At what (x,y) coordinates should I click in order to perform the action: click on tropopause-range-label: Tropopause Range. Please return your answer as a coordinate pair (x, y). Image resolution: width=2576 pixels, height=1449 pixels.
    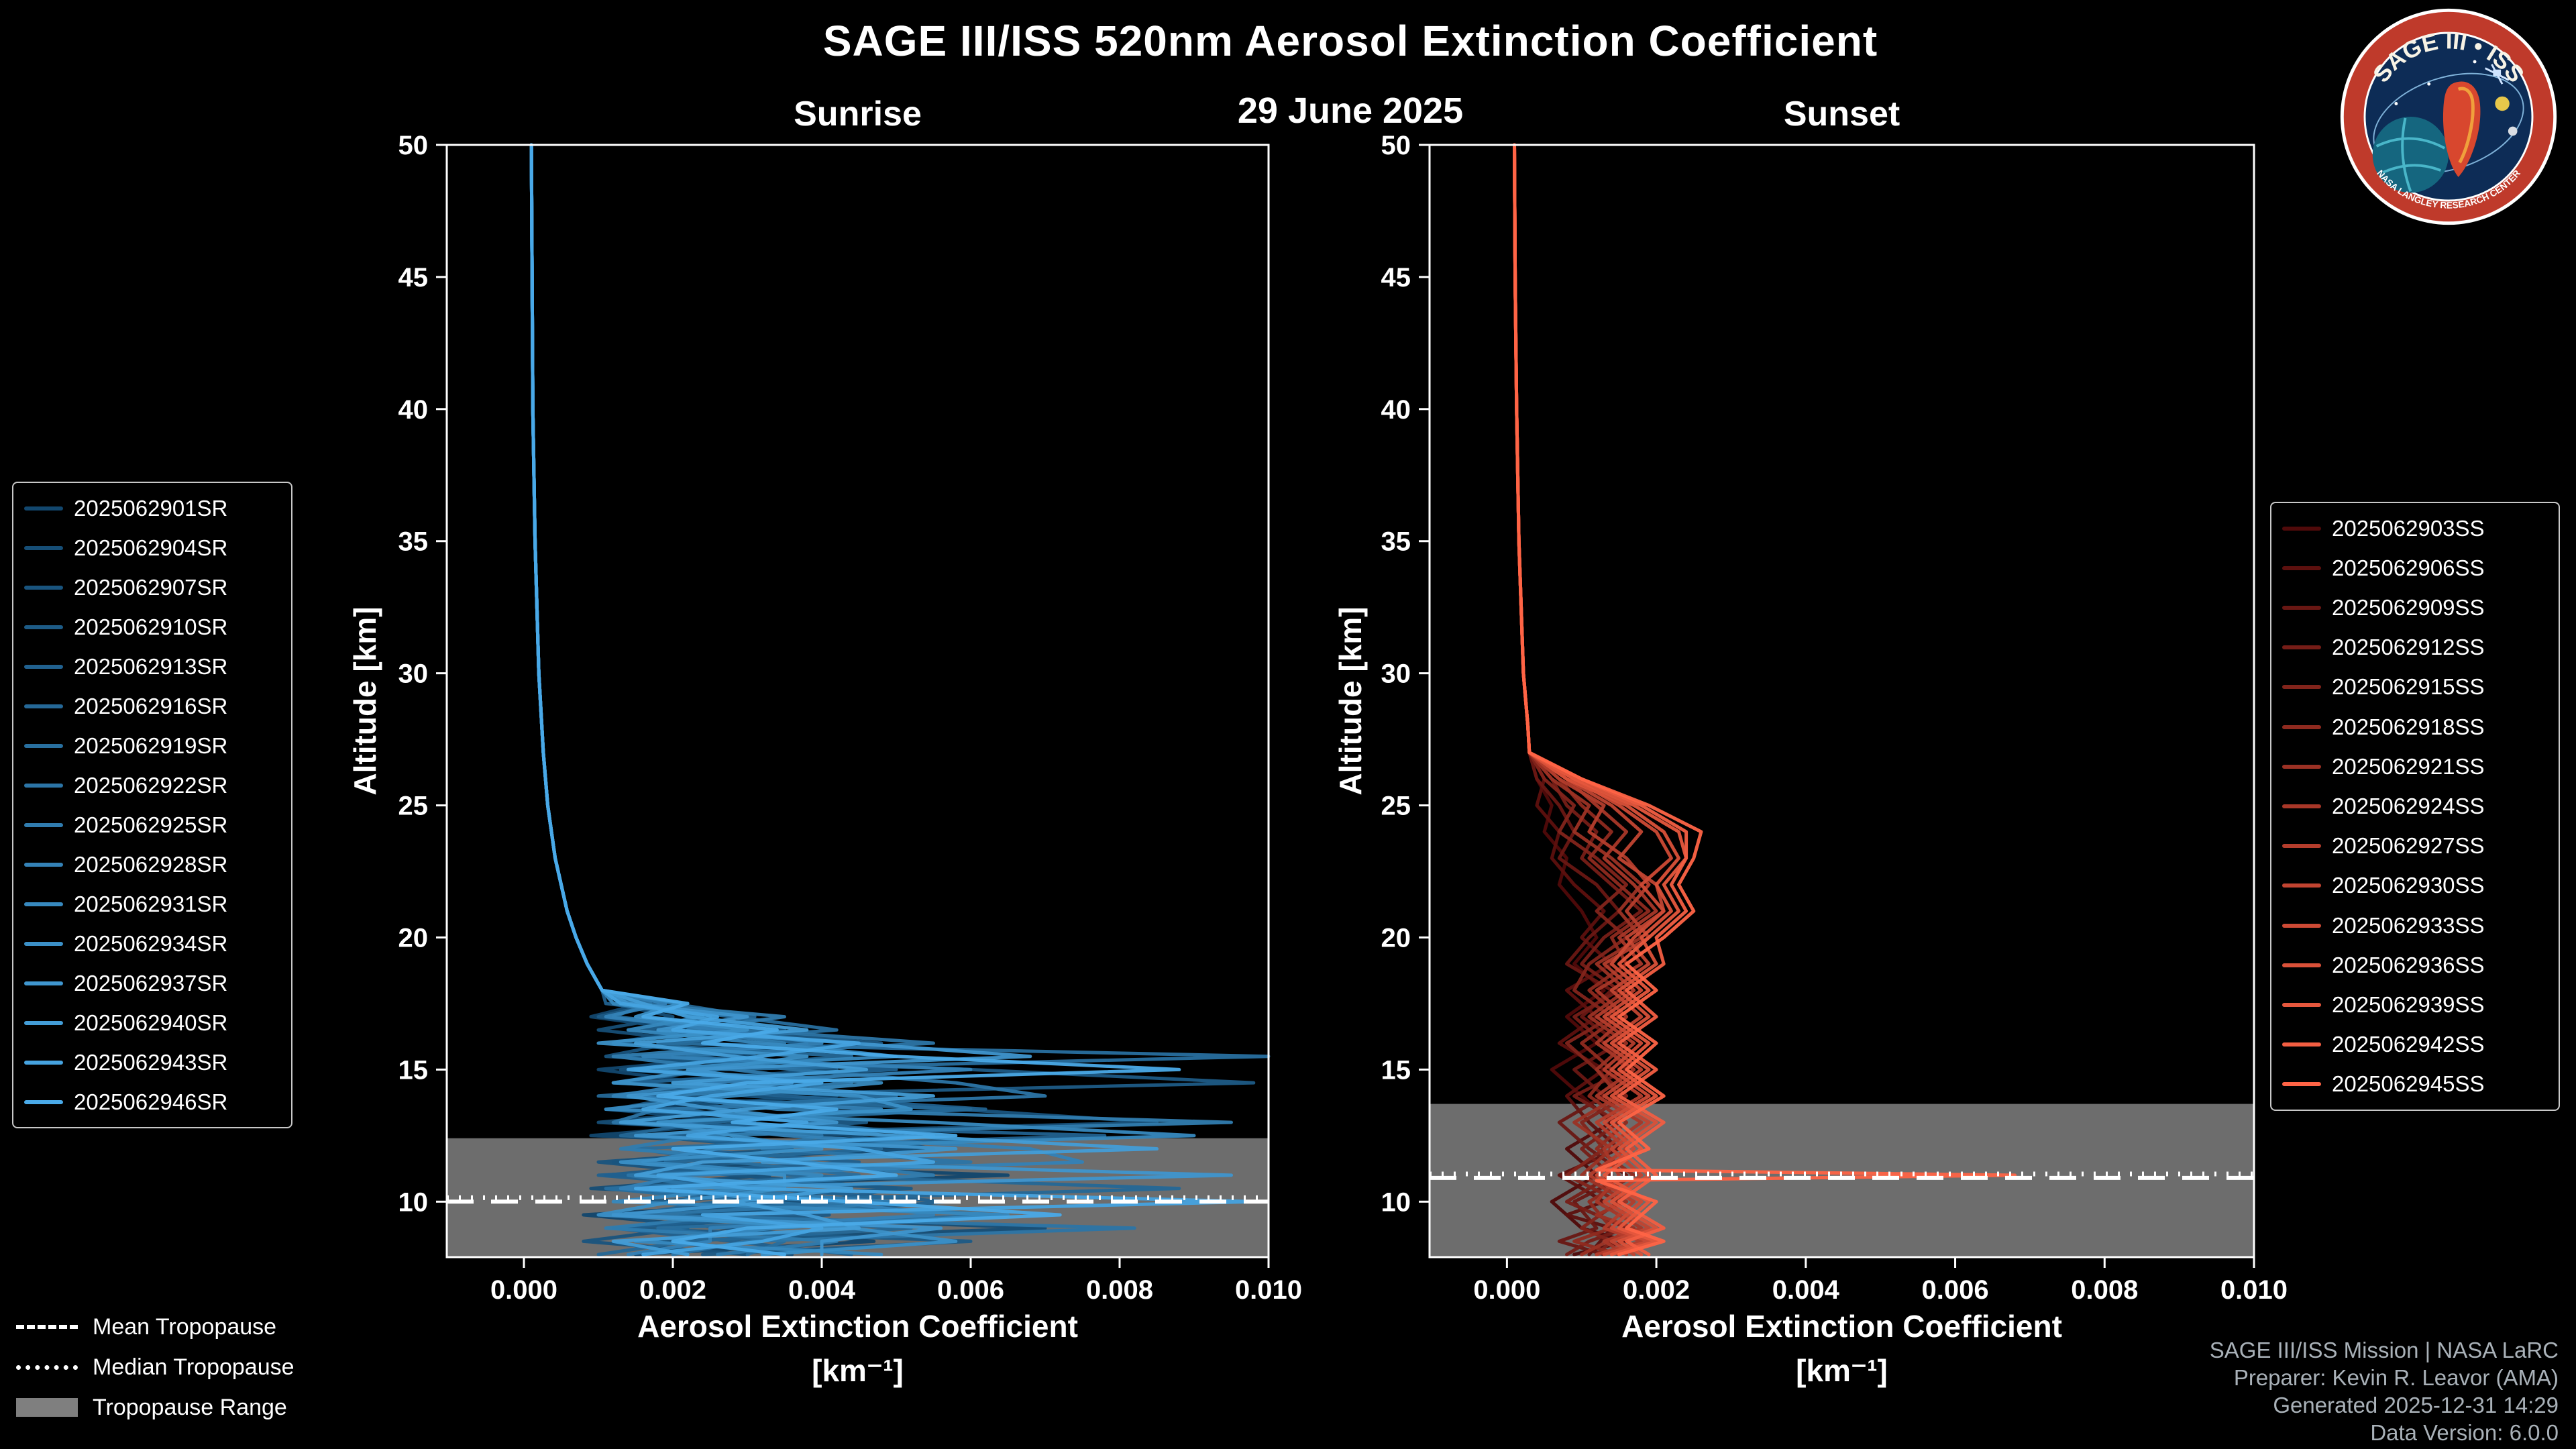
    Looking at the image, I should click on (190, 1407).